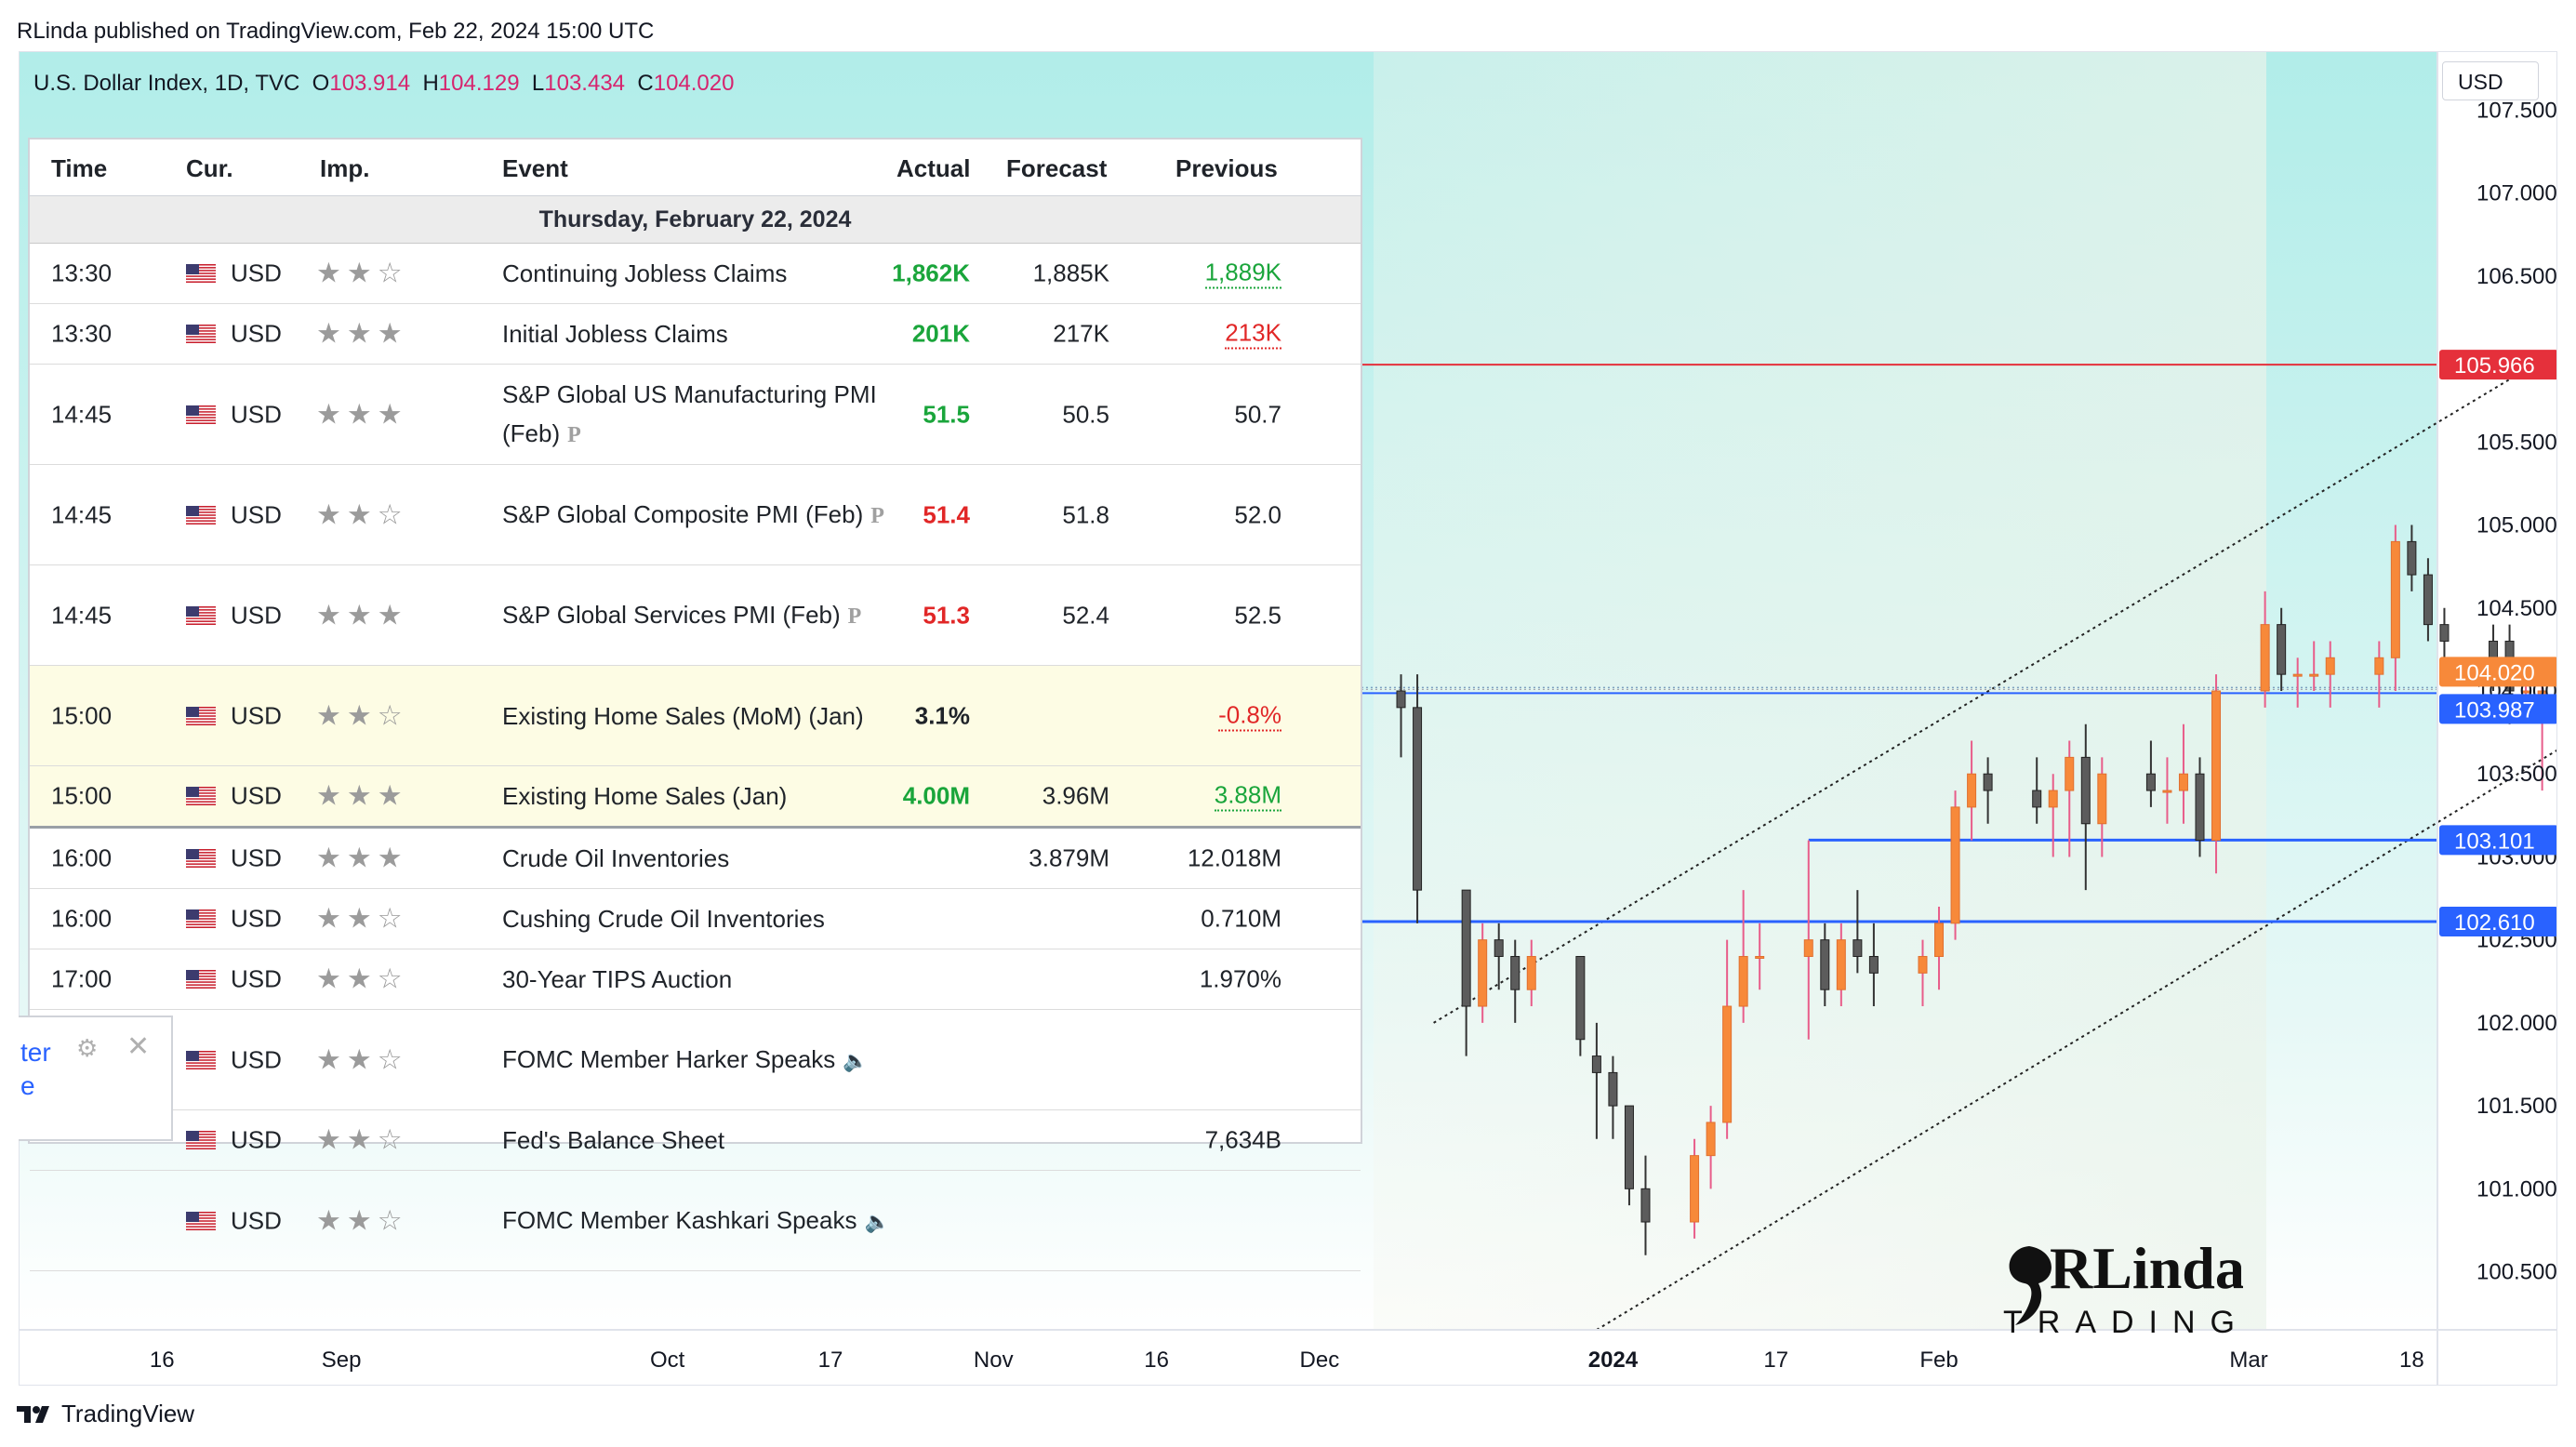 Image resolution: width=2576 pixels, height=1447 pixels. Describe the element at coordinates (96, 1078) in the screenshot. I see `side-widget: ter e ⚙ ✕` at that location.